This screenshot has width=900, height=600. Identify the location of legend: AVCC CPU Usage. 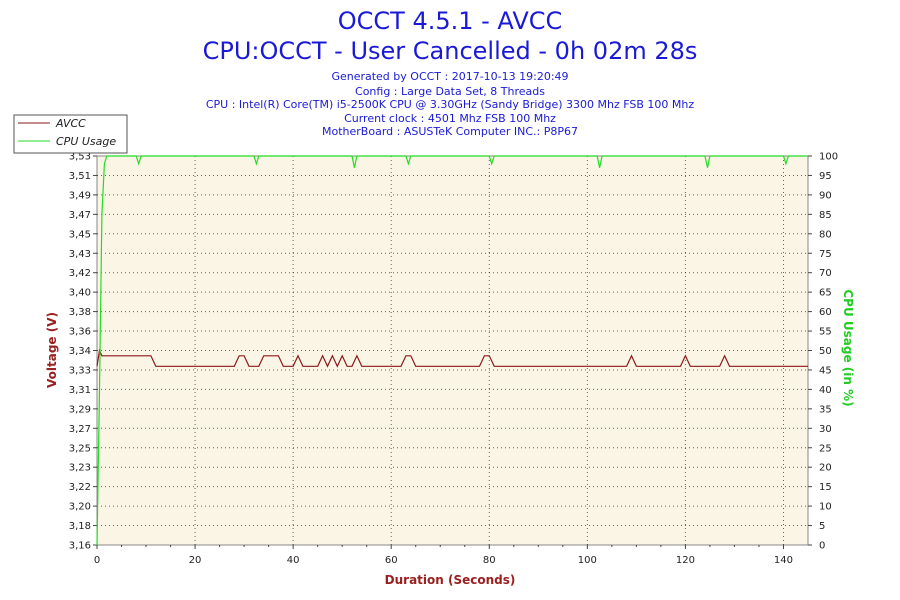
(70, 134).